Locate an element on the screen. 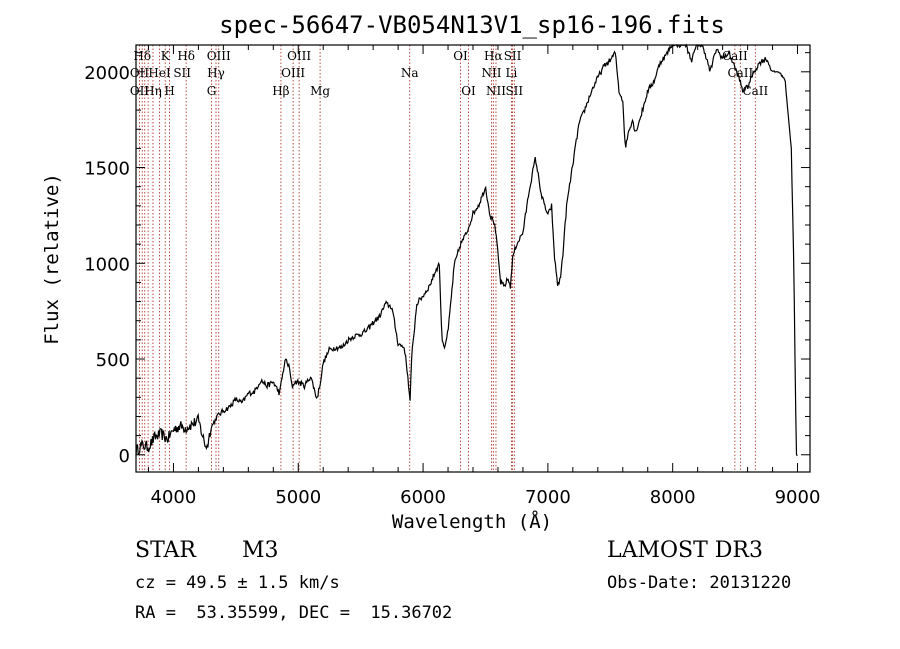 This screenshot has width=900, height=649. x-tick-label: 8000 is located at coordinates (673, 497).